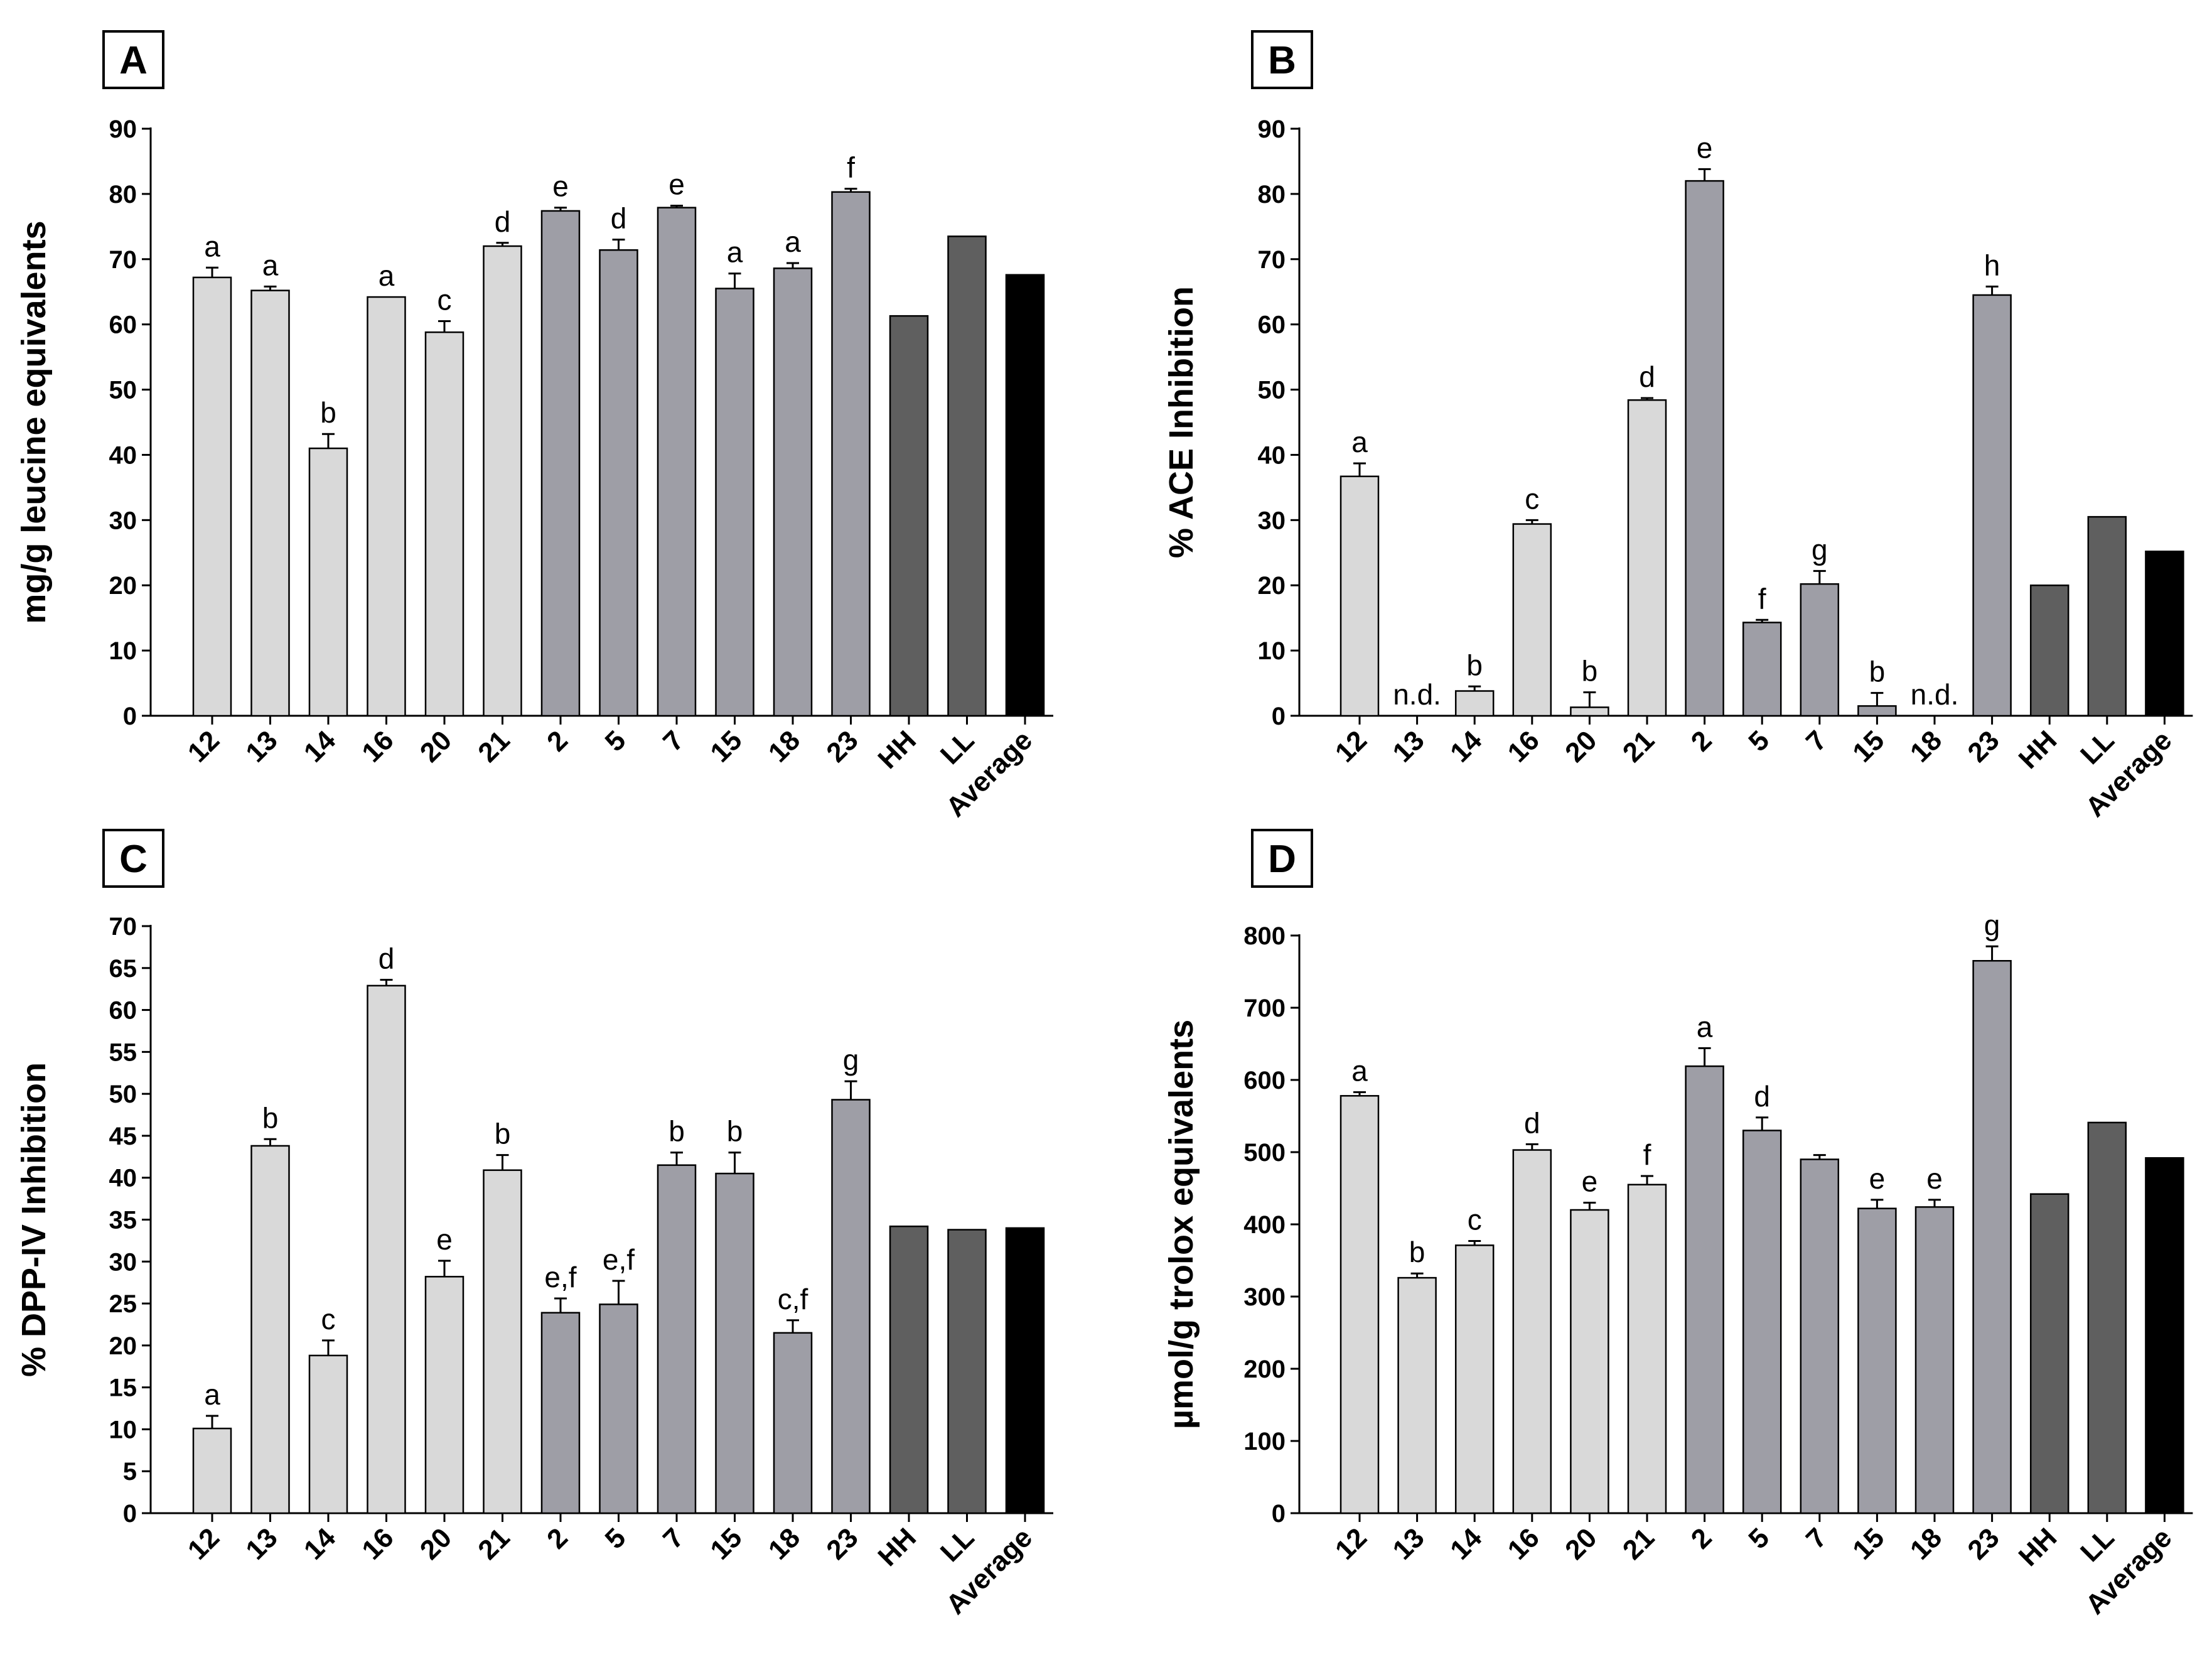  What do you see at coordinates (1181, 1224) in the screenshot?
I see `y-axis-label: µmol/g trolox equivalents` at bounding box center [1181, 1224].